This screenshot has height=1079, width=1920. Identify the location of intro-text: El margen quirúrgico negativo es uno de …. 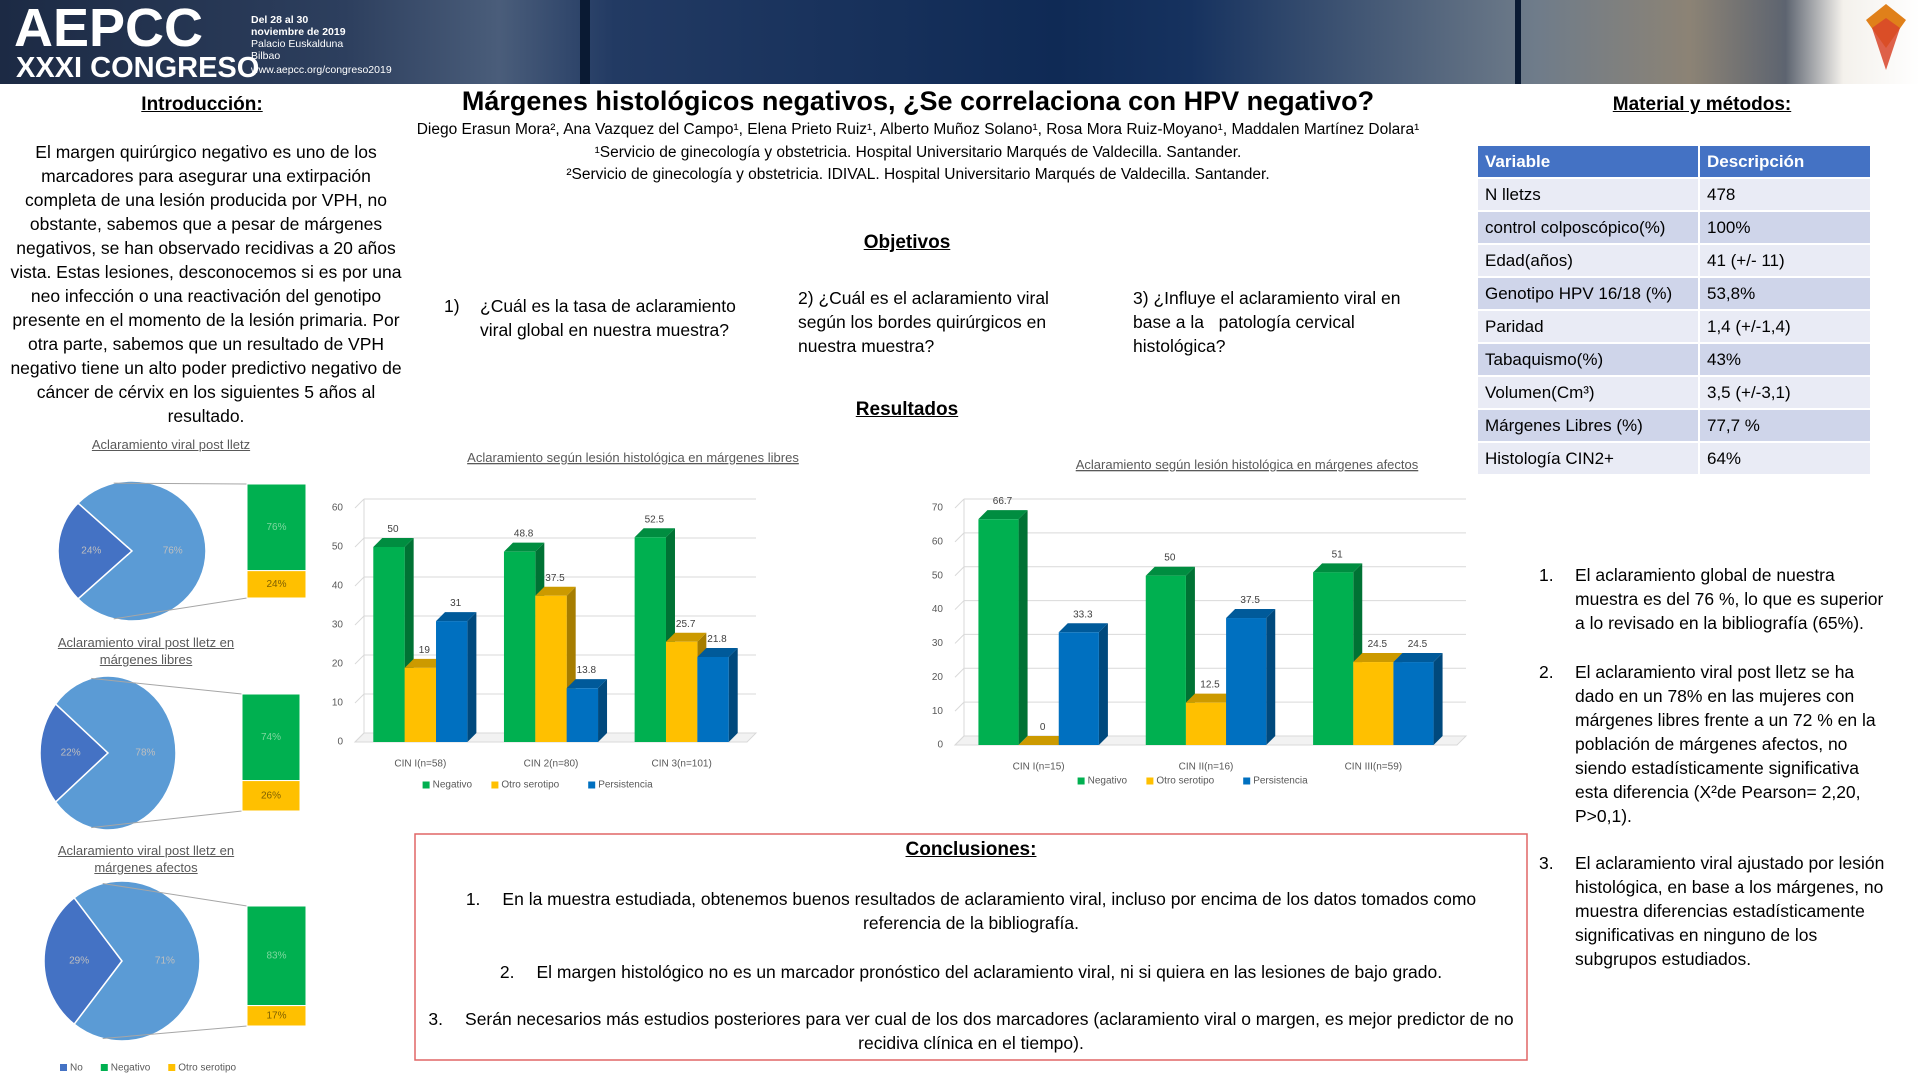
(206, 284).